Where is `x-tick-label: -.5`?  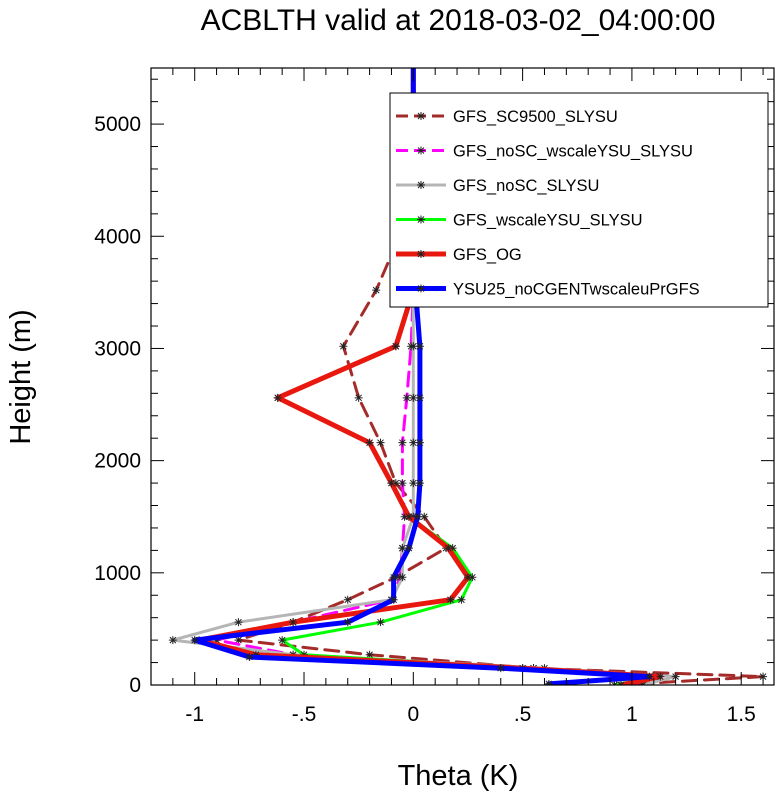
x-tick-label: -.5 is located at coordinates (304, 714).